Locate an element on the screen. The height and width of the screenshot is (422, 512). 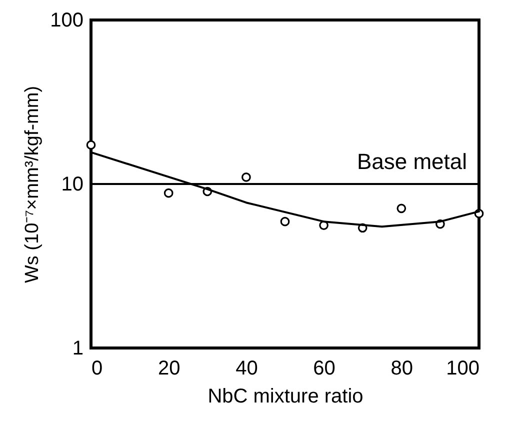
x-tick-label: 60 is located at coordinates (324, 369).